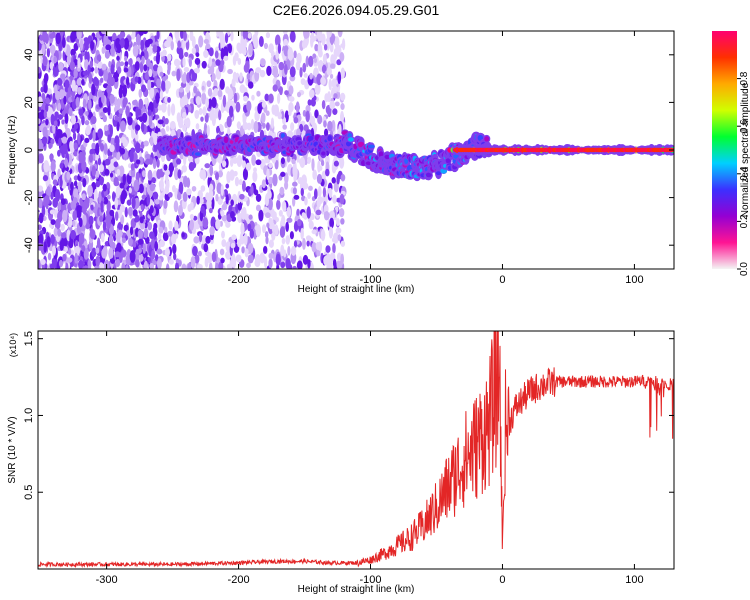  I want to click on snr-y-tick-label: 0.5, so click(29, 492).